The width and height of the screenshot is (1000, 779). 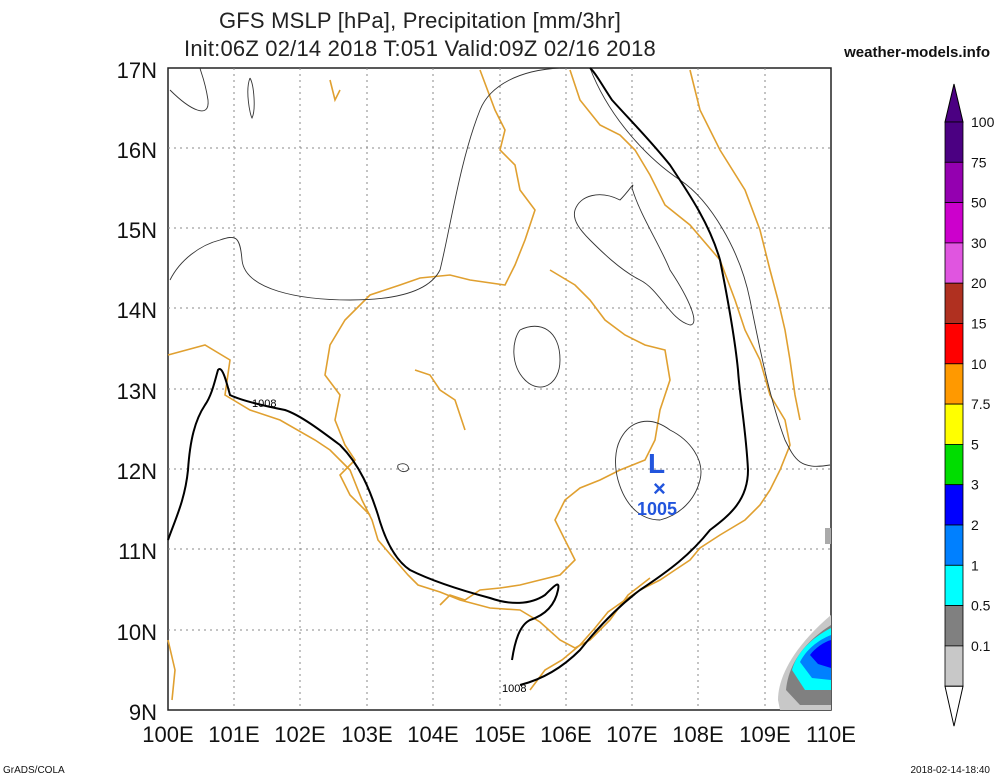 What do you see at coordinates (983, 122) in the screenshot?
I see `colorbar-label: 100` at bounding box center [983, 122].